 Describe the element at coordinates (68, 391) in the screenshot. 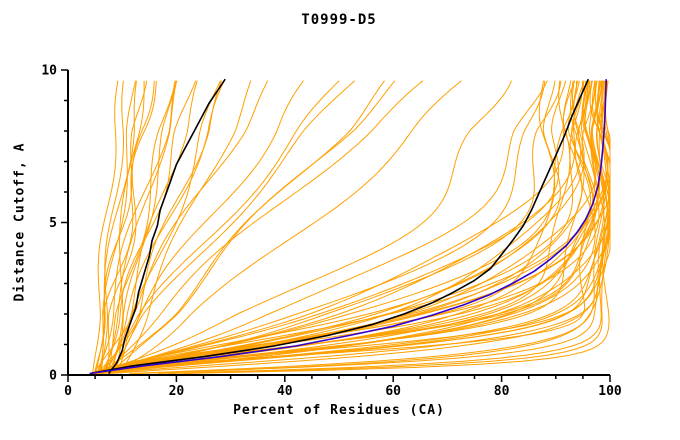

I see `x-tick-label: 0` at that location.